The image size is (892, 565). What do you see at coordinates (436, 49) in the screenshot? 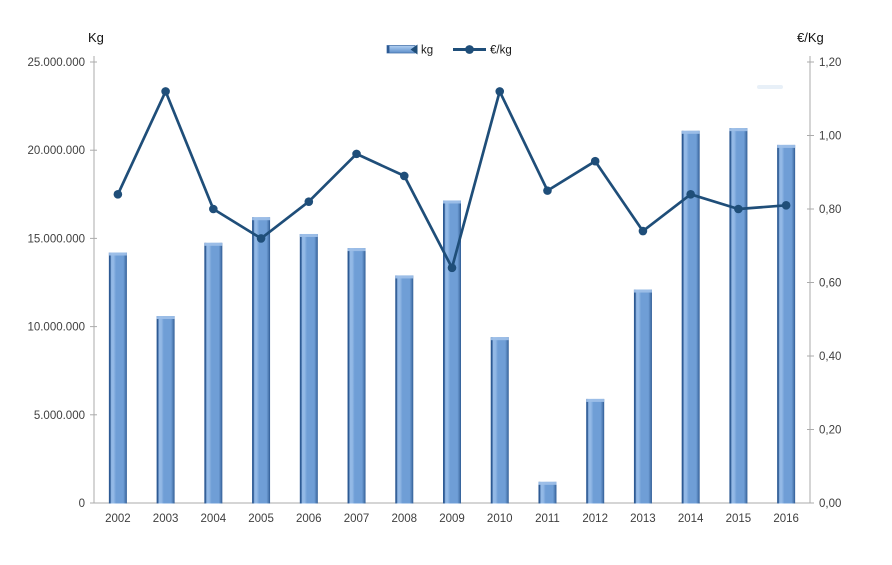
I see `legend` at bounding box center [436, 49].